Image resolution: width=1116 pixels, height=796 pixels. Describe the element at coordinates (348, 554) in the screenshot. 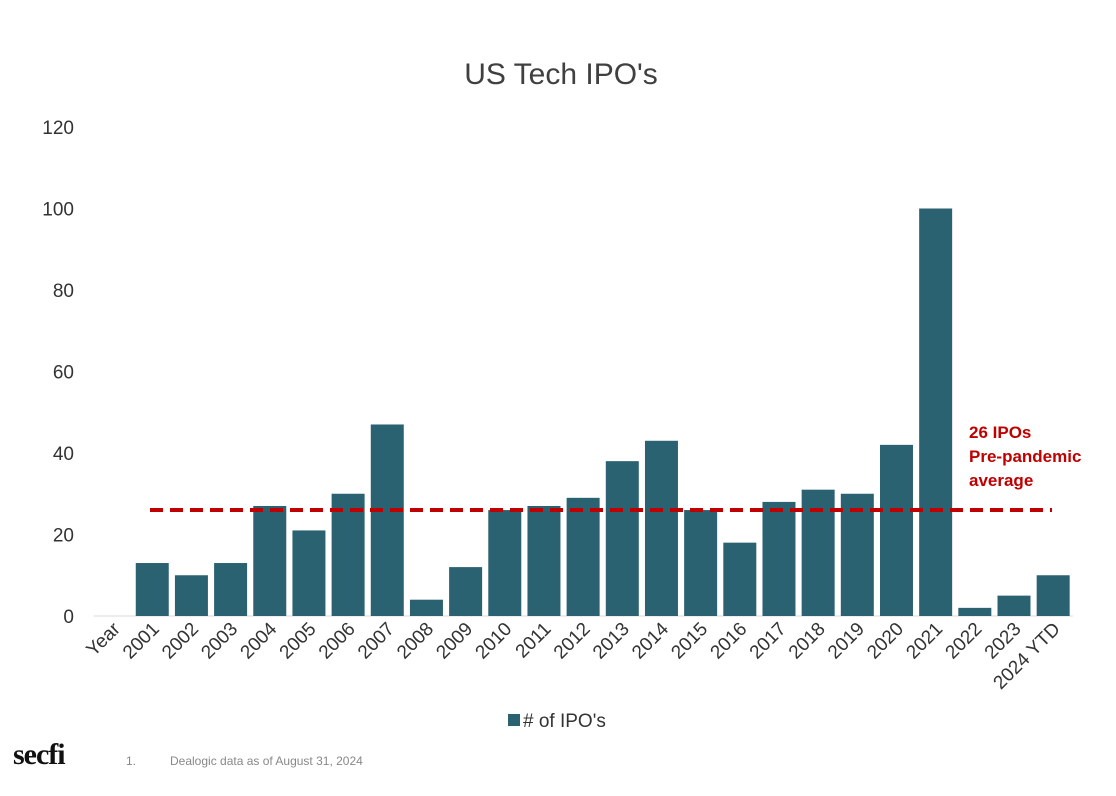

I see `bar-2006` at that location.